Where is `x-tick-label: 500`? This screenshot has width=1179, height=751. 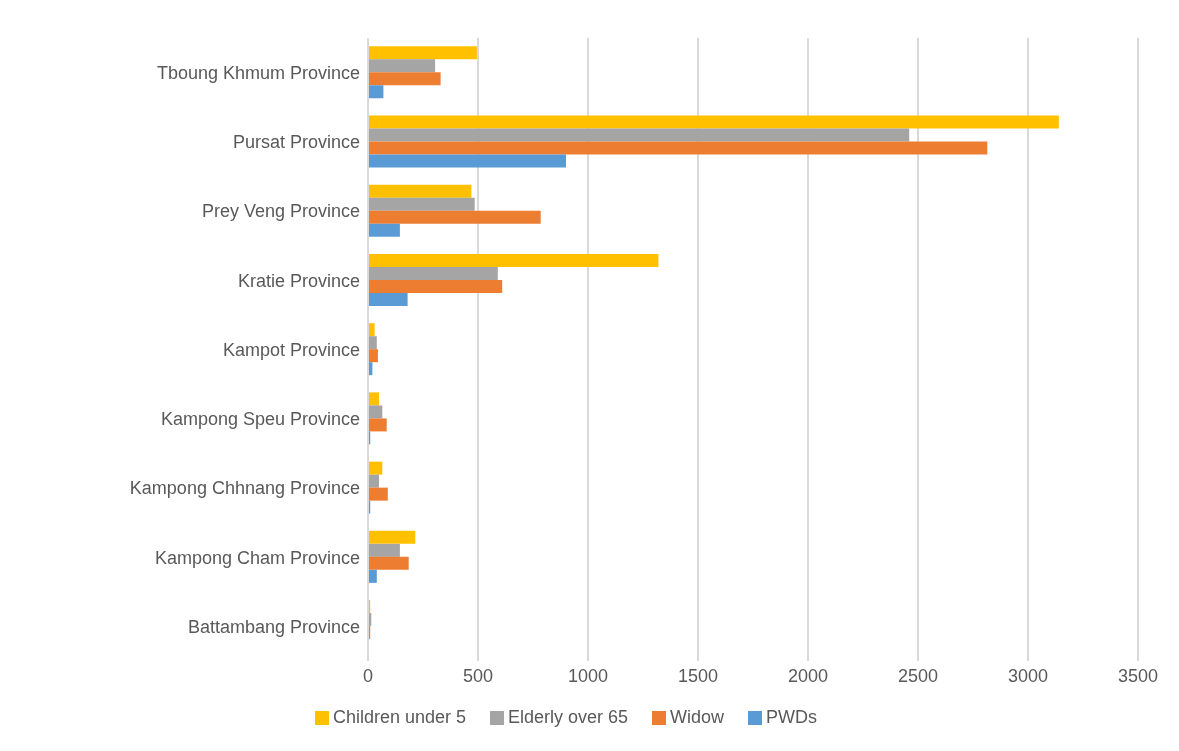 x-tick-label: 500 is located at coordinates (478, 675).